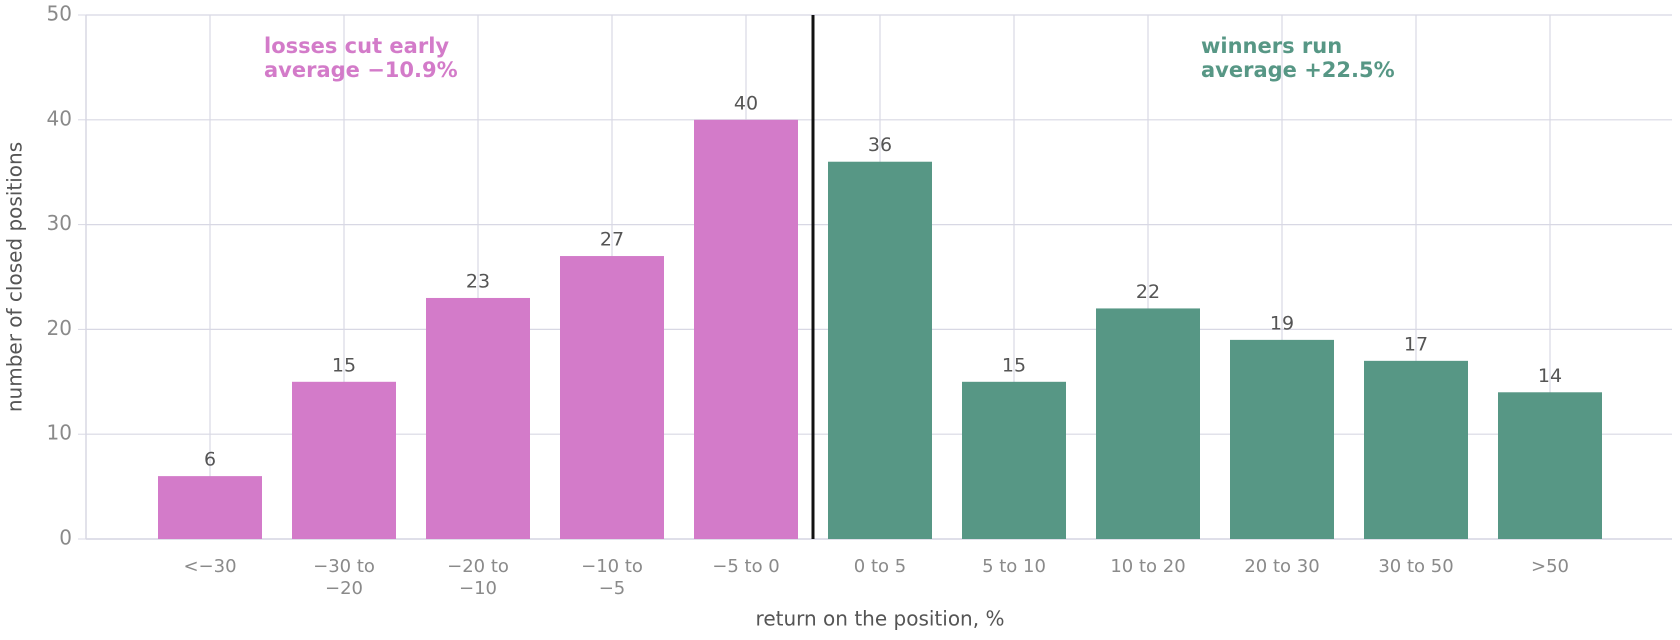 The width and height of the screenshot is (1680, 640). What do you see at coordinates (356, 46) in the screenshot?
I see `annotation: losses cut early` at bounding box center [356, 46].